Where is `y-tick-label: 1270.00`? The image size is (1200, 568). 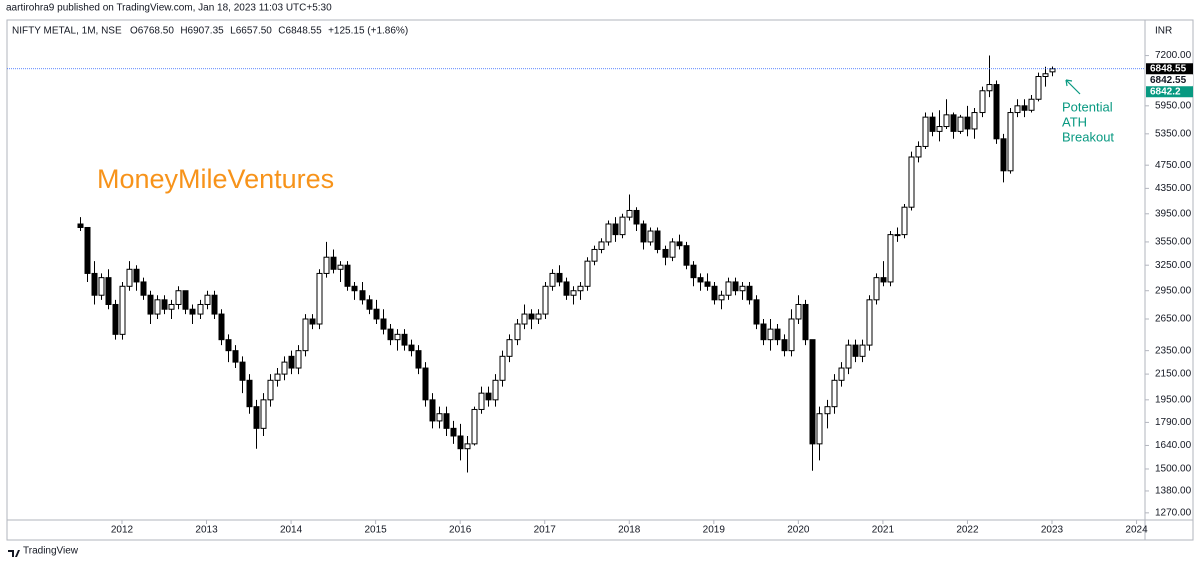
y-tick-label: 1270.00 is located at coordinates (1173, 512).